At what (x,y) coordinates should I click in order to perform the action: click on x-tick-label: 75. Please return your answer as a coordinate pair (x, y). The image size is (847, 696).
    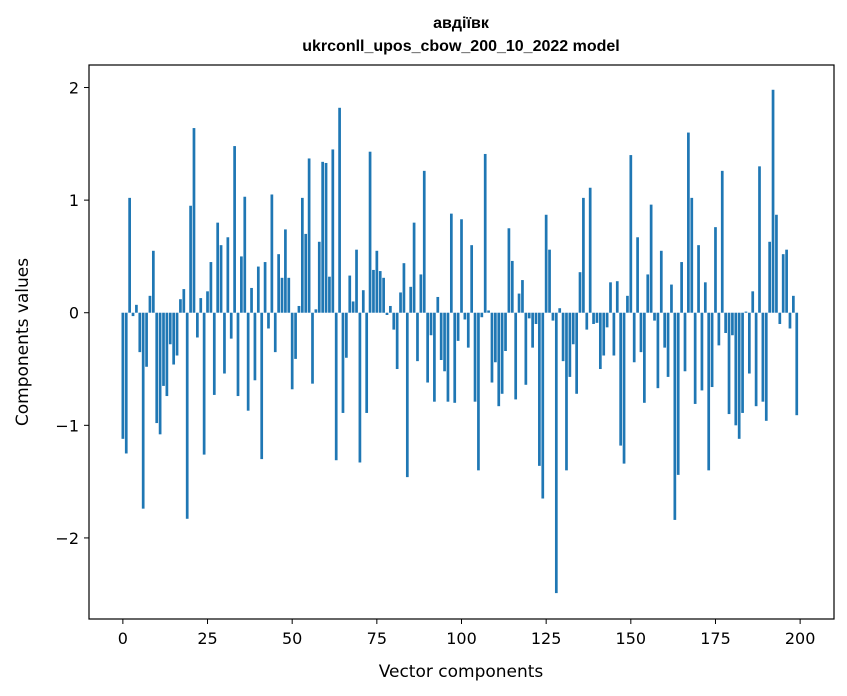
    Looking at the image, I should click on (377, 638).